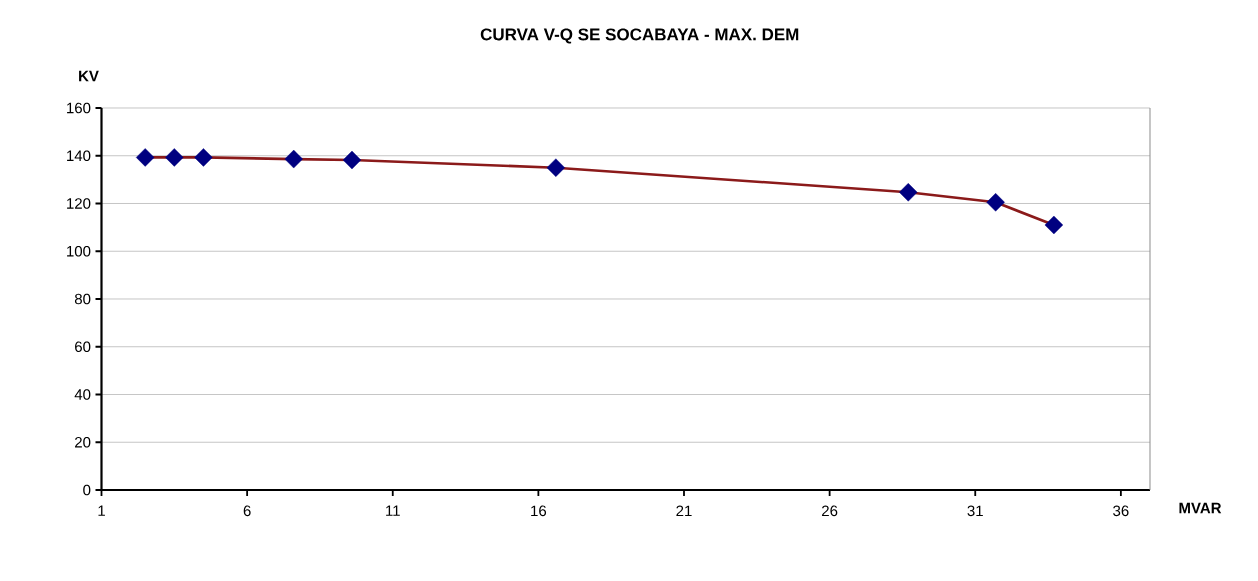 Image resolution: width=1258 pixels, height=581 pixels. What do you see at coordinates (82, 299) in the screenshot?
I see `y-tick-label: 80` at bounding box center [82, 299].